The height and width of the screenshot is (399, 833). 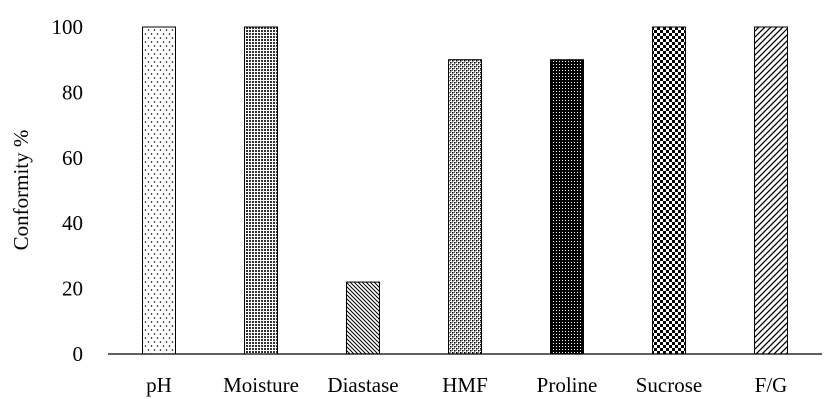 What do you see at coordinates (465, 207) in the screenshot?
I see `bar-hmf` at bounding box center [465, 207].